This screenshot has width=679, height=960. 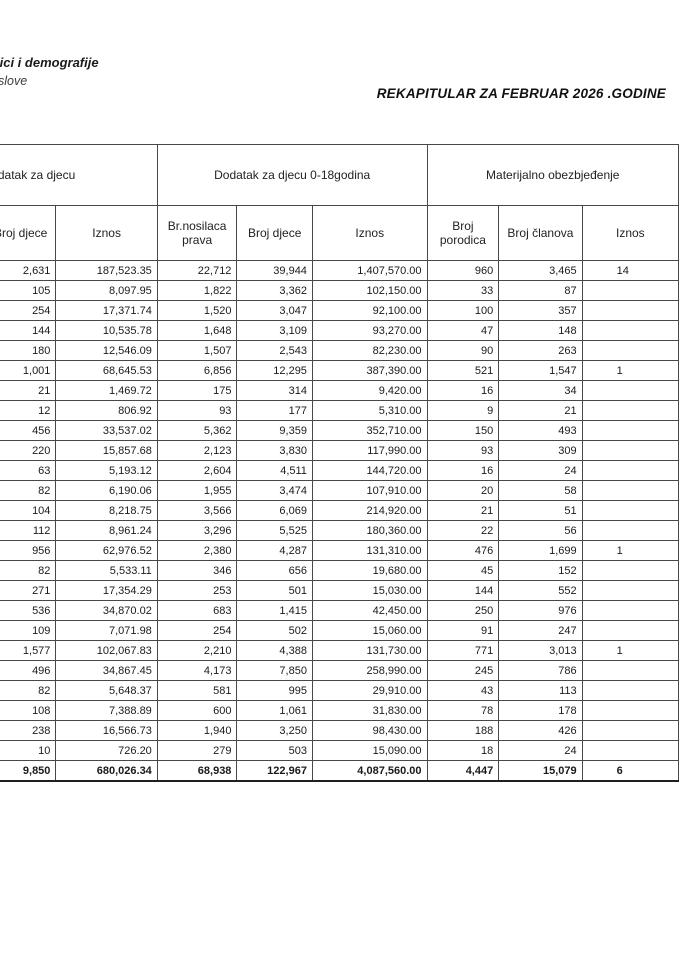 What do you see at coordinates (369, 570) in the screenshot?
I see `table-cell: 19,680.00` at bounding box center [369, 570].